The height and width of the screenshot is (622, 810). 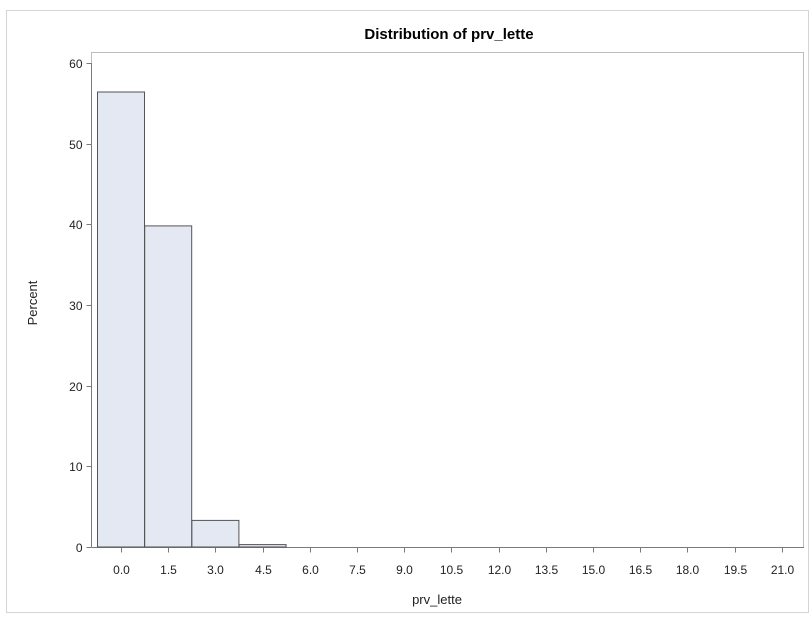 What do you see at coordinates (404, 570) in the screenshot?
I see `x-tick-label: 9.0` at bounding box center [404, 570].